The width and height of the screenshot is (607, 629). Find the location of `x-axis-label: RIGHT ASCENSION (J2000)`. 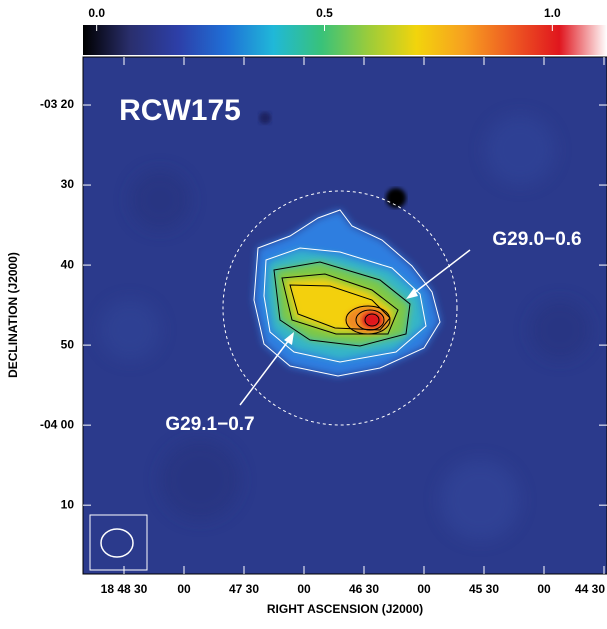

x-axis-label: RIGHT ASCENSION (J2000) is located at coordinates (345, 609).